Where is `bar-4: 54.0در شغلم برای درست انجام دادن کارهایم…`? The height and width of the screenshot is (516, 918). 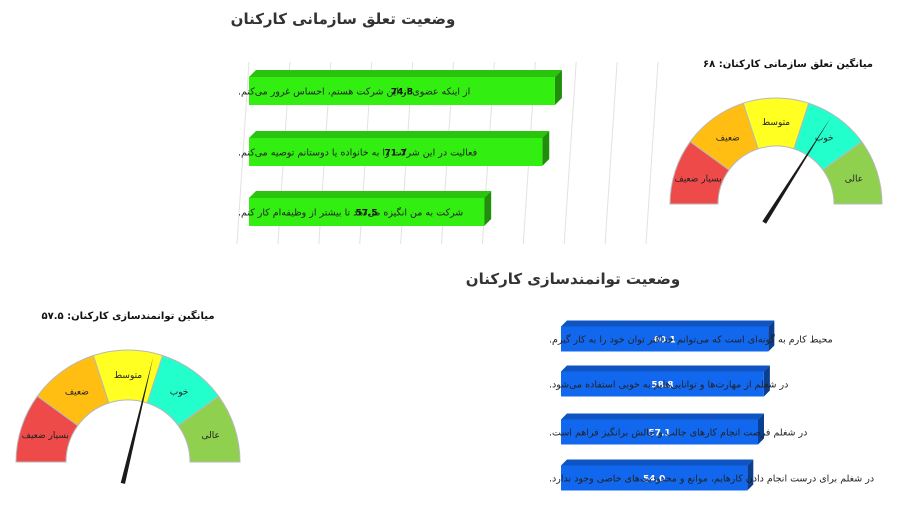
bar-4: 54.0در شغلم برای درست انجام دادن کارهایم… is located at coordinates (711, 475).